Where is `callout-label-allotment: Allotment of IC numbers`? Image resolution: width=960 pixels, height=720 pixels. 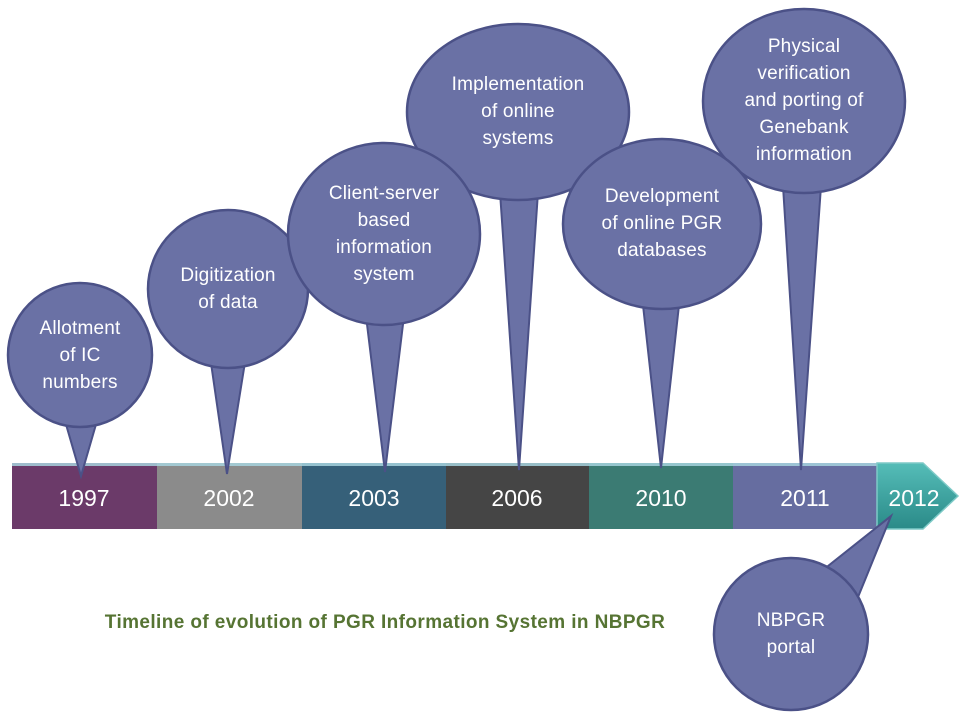 callout-label-allotment: Allotment of IC numbers is located at coordinates (80, 355).